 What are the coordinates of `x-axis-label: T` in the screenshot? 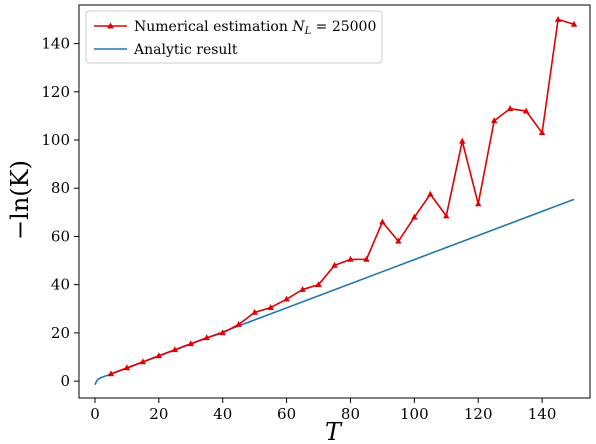 It's located at (334, 431).